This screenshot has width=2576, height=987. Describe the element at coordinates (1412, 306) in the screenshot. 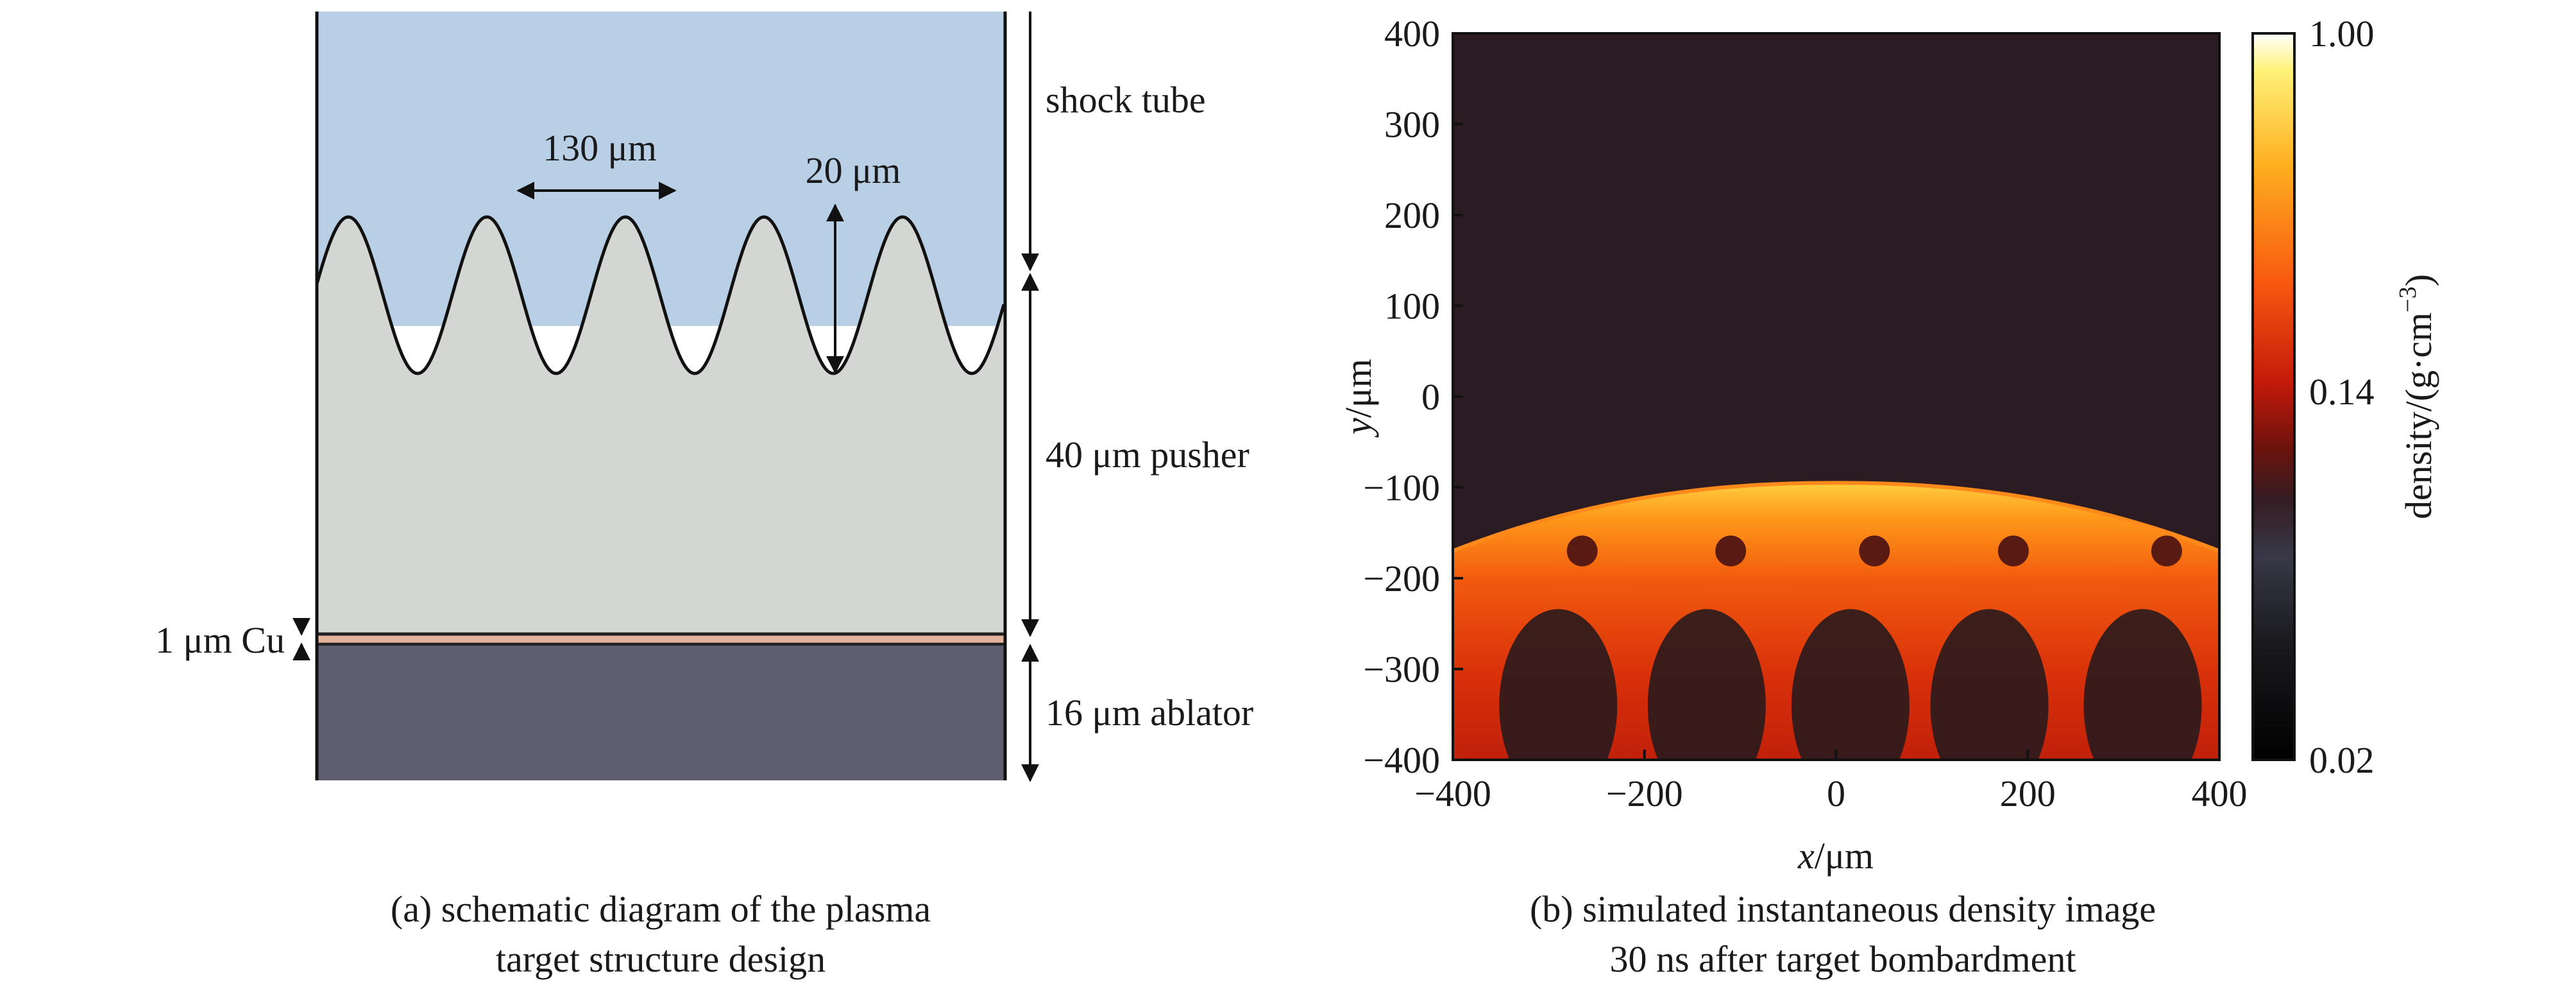

I see `y-tick-label: 100` at that location.